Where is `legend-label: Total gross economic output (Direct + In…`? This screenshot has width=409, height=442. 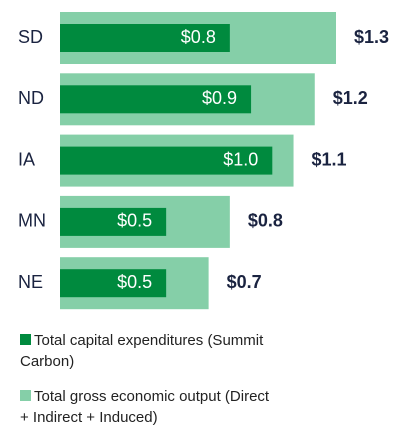
legend-label: Total gross economic output (Direct + In… is located at coordinates (145, 407).